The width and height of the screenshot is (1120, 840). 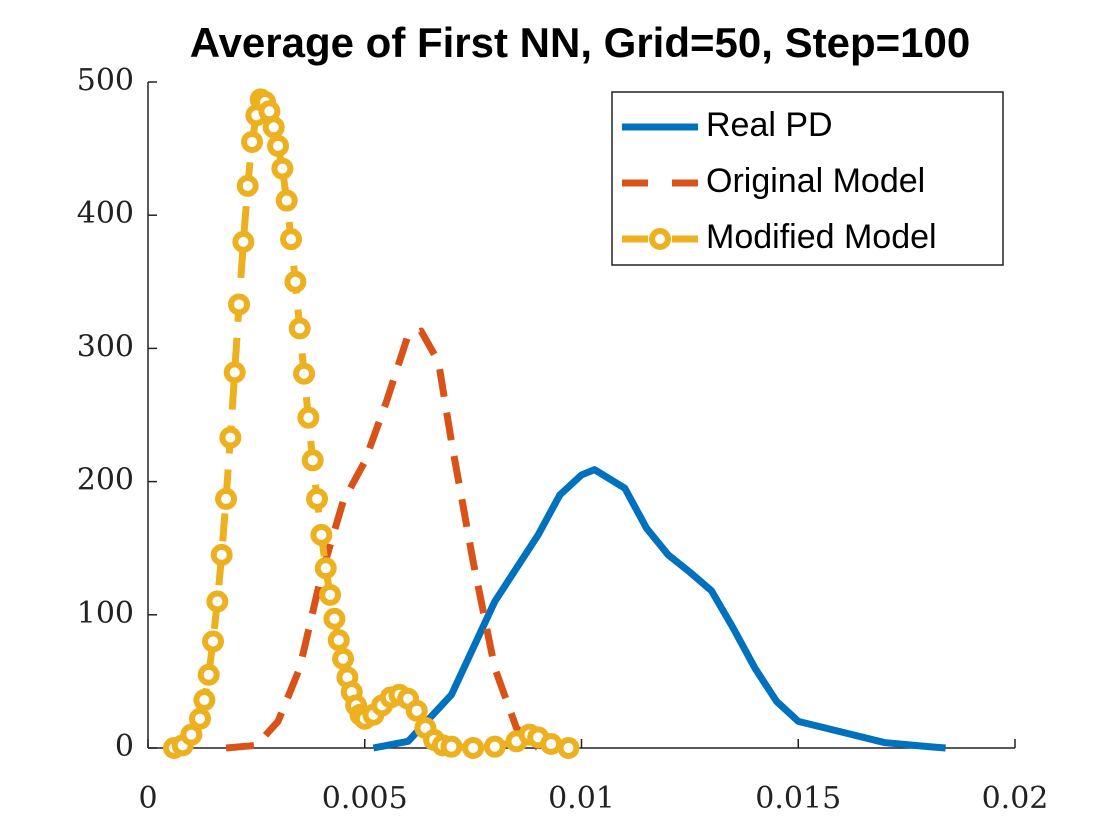 I want to click on legend-label: Real PD, so click(x=769, y=125).